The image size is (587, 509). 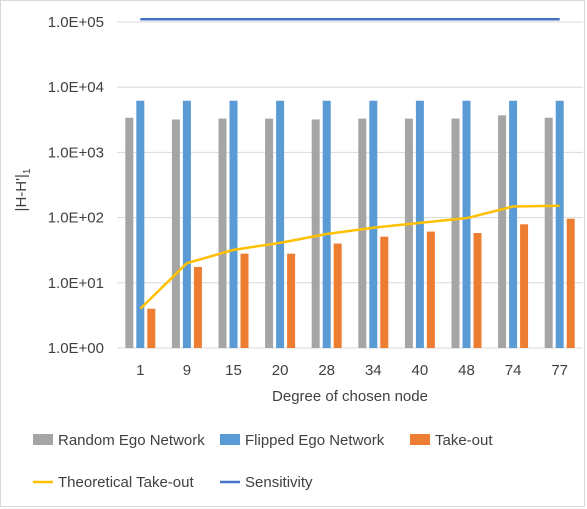 I want to click on x-tick-label: 34, so click(x=373, y=370).